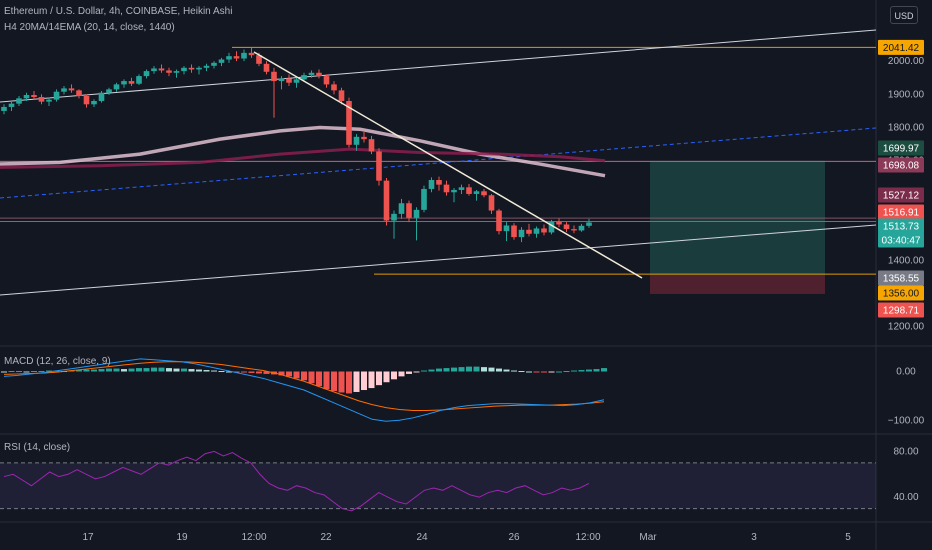 The image size is (932, 550). I want to click on time-tick-label: 12:00, so click(587, 537).